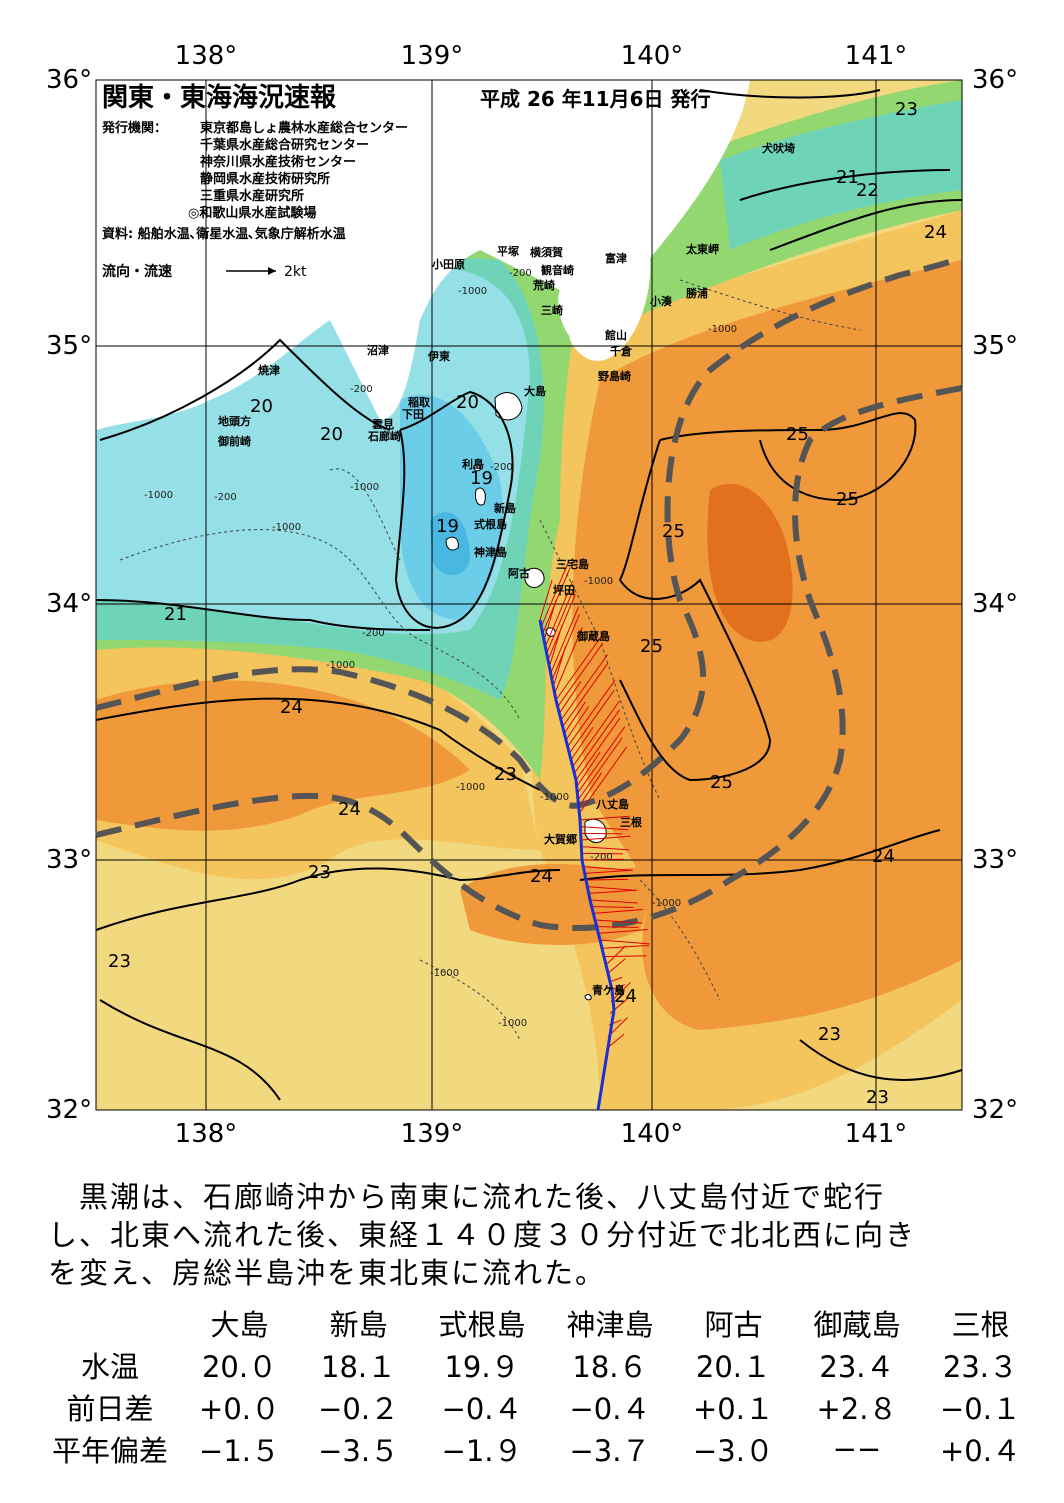 This screenshot has width=1064, height=1503. I want to click on table-cell: +0.４, so click(980, 1451).